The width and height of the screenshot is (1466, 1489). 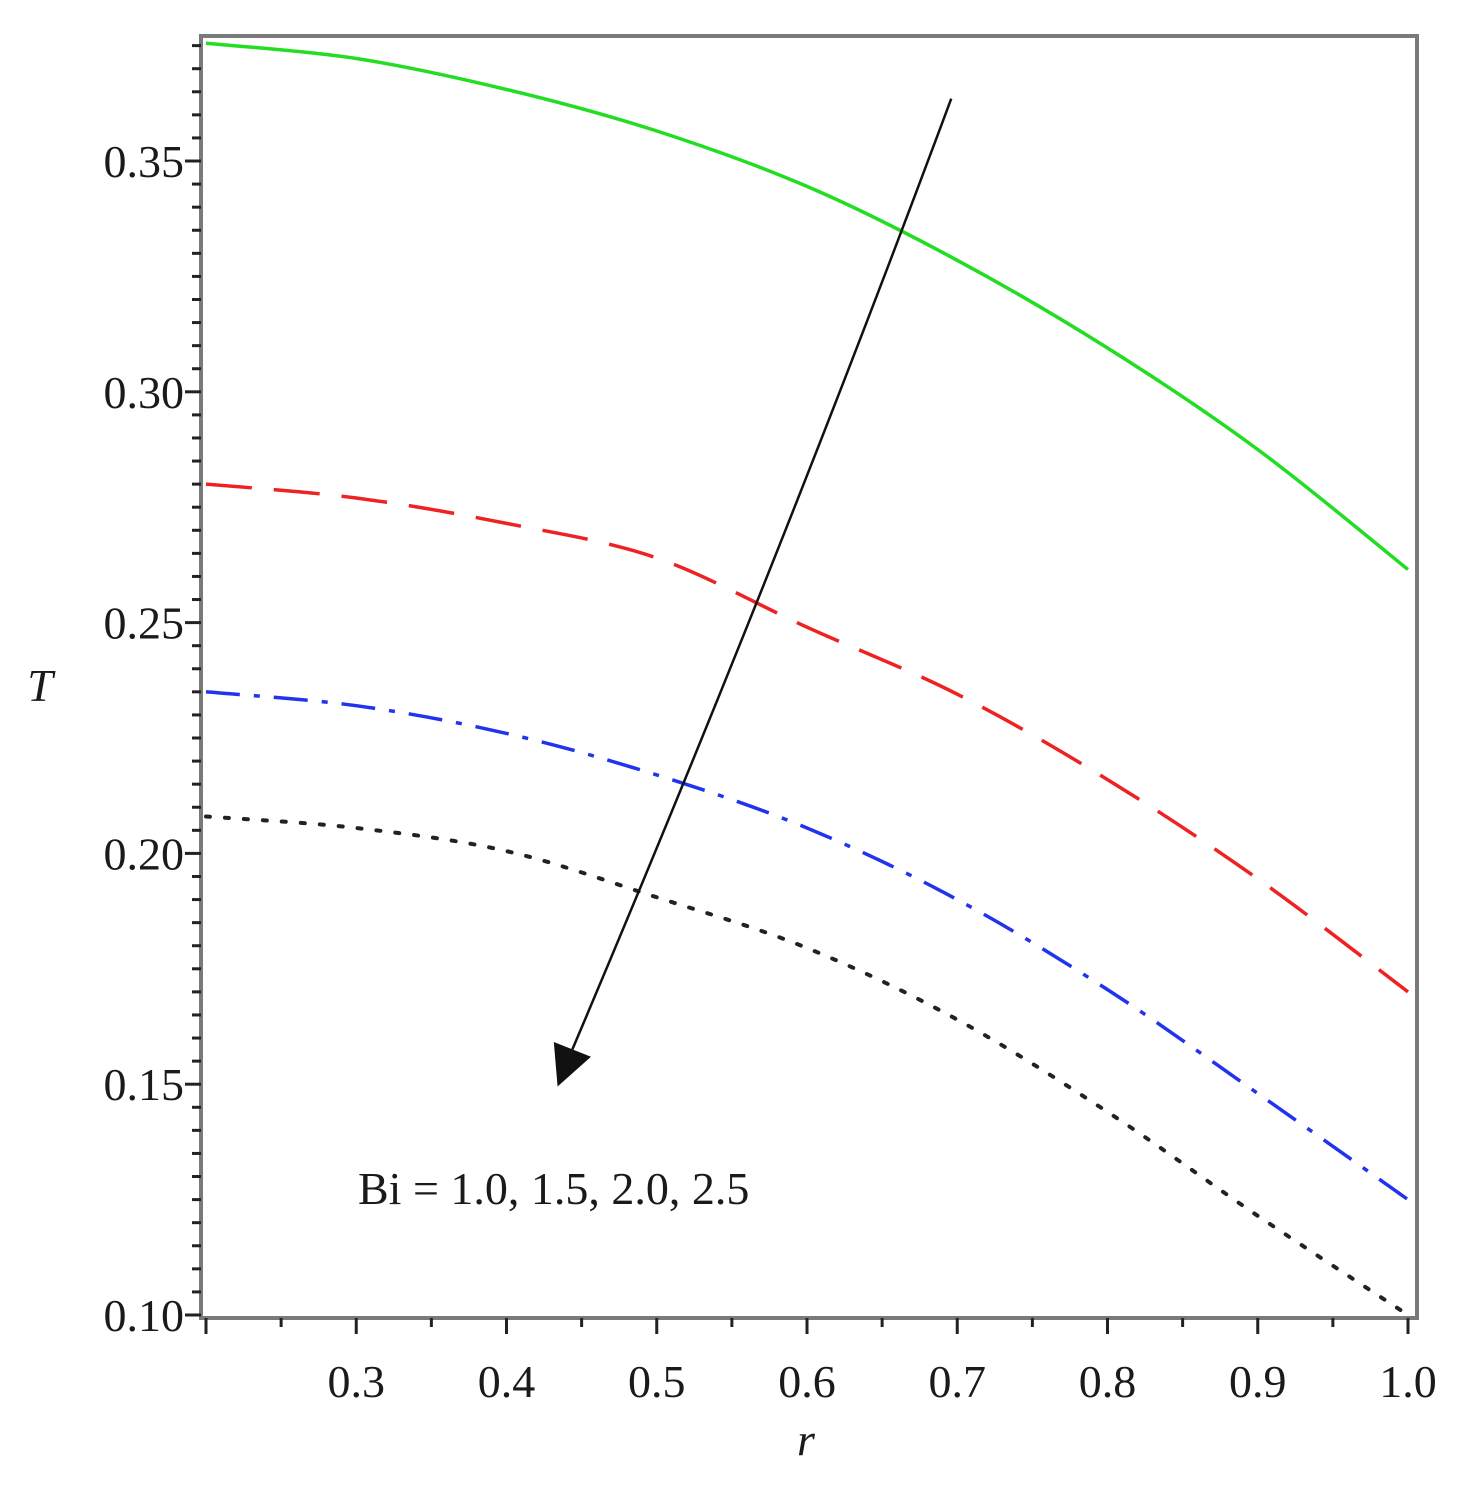 I want to click on x-tick-label: 0.7, so click(x=958, y=1381).